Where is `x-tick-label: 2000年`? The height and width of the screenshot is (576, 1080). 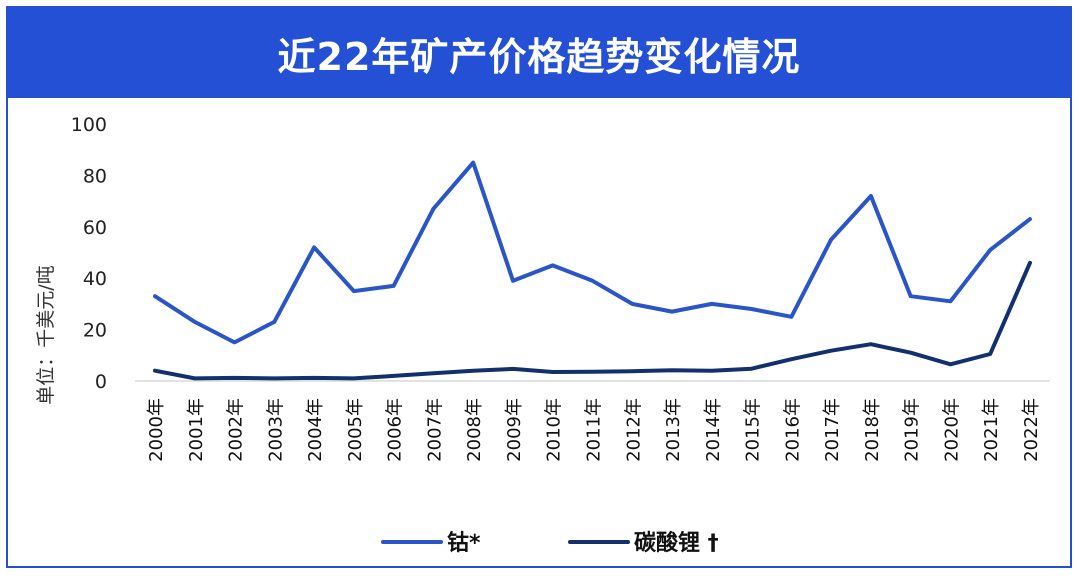 x-tick-label: 2000年 is located at coordinates (156, 430).